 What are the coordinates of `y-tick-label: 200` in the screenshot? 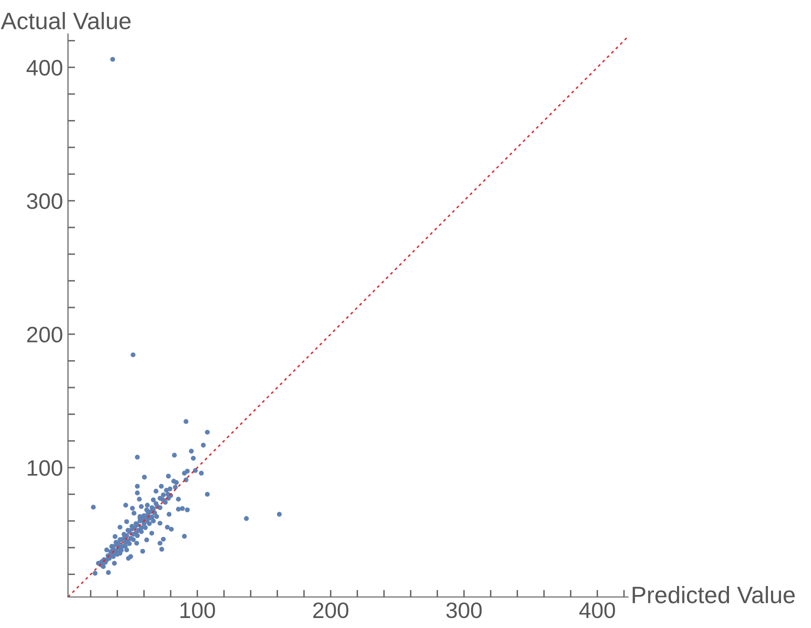 It's located at (44, 334).